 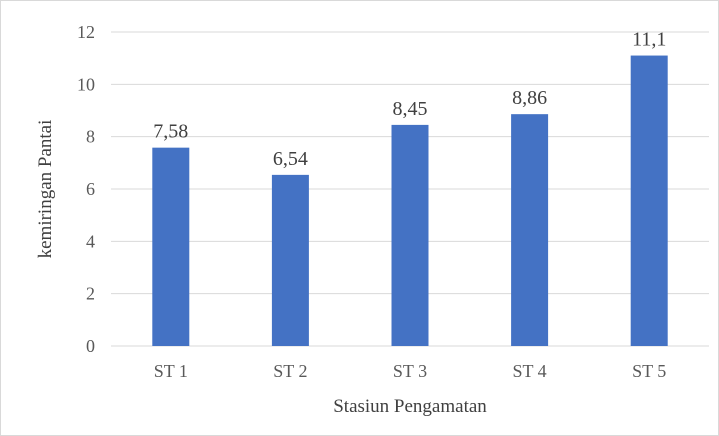 I want to click on data-label: 8,86, so click(x=529, y=98).